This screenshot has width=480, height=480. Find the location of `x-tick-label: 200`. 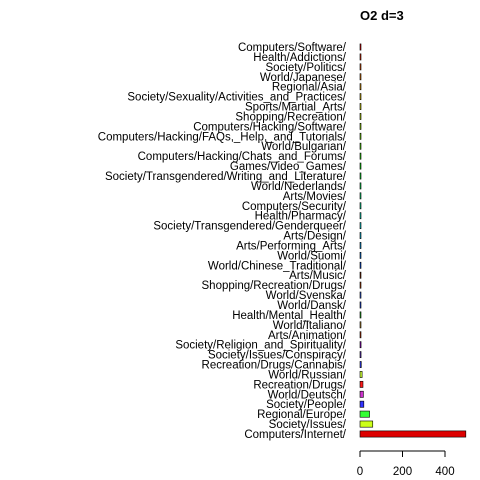

x-tick-label: 200 is located at coordinates (402, 472).